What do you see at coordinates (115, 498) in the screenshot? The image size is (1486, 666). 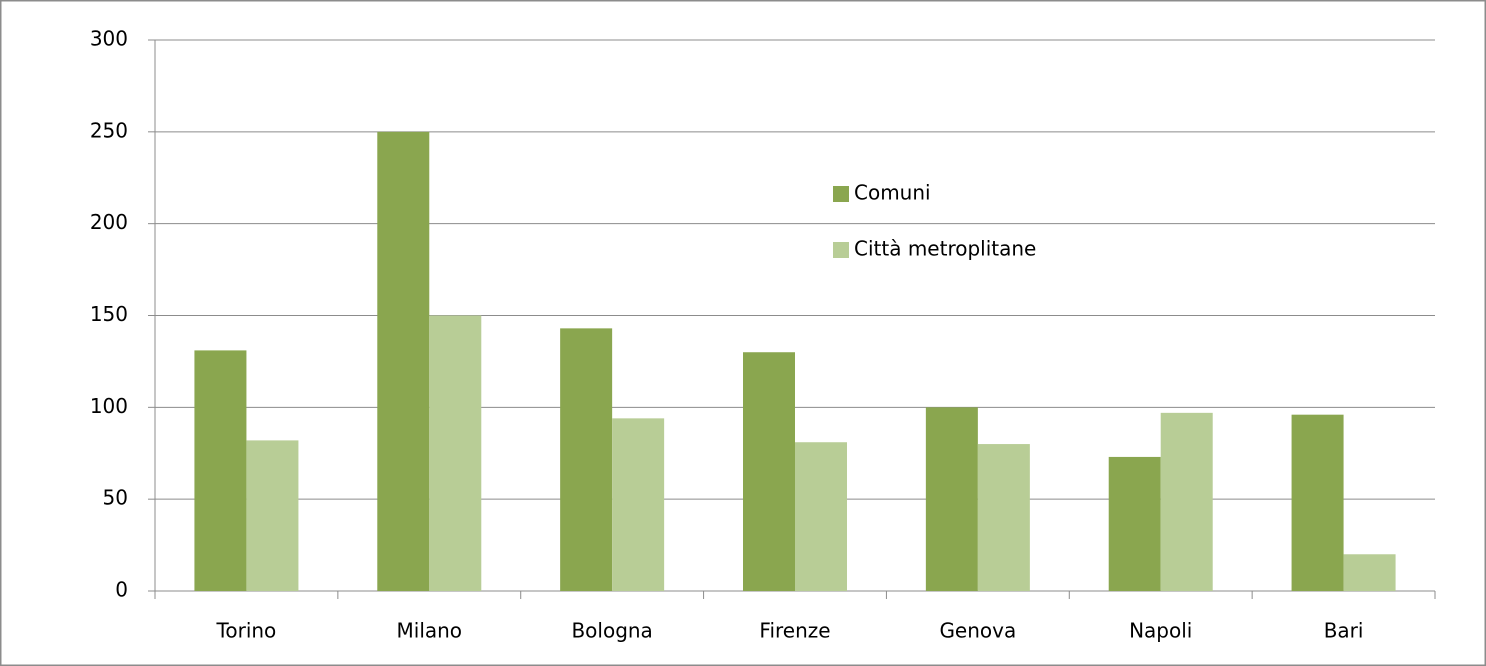 I see `y-tick-label: 50` at bounding box center [115, 498].